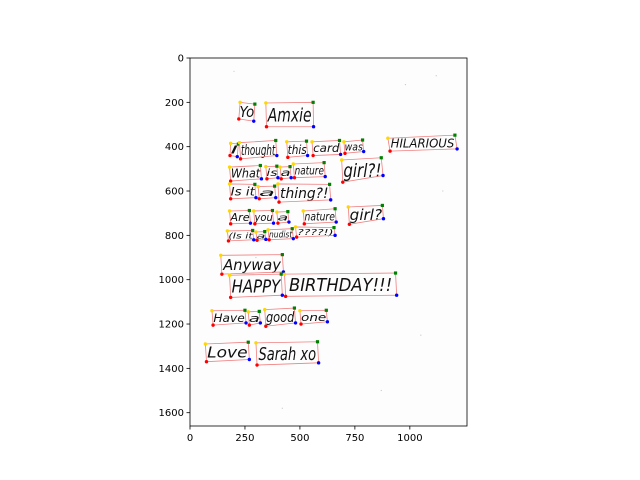  What do you see at coordinates (171, 369) in the screenshot?
I see `y-tick-label: 1400` at bounding box center [171, 369].